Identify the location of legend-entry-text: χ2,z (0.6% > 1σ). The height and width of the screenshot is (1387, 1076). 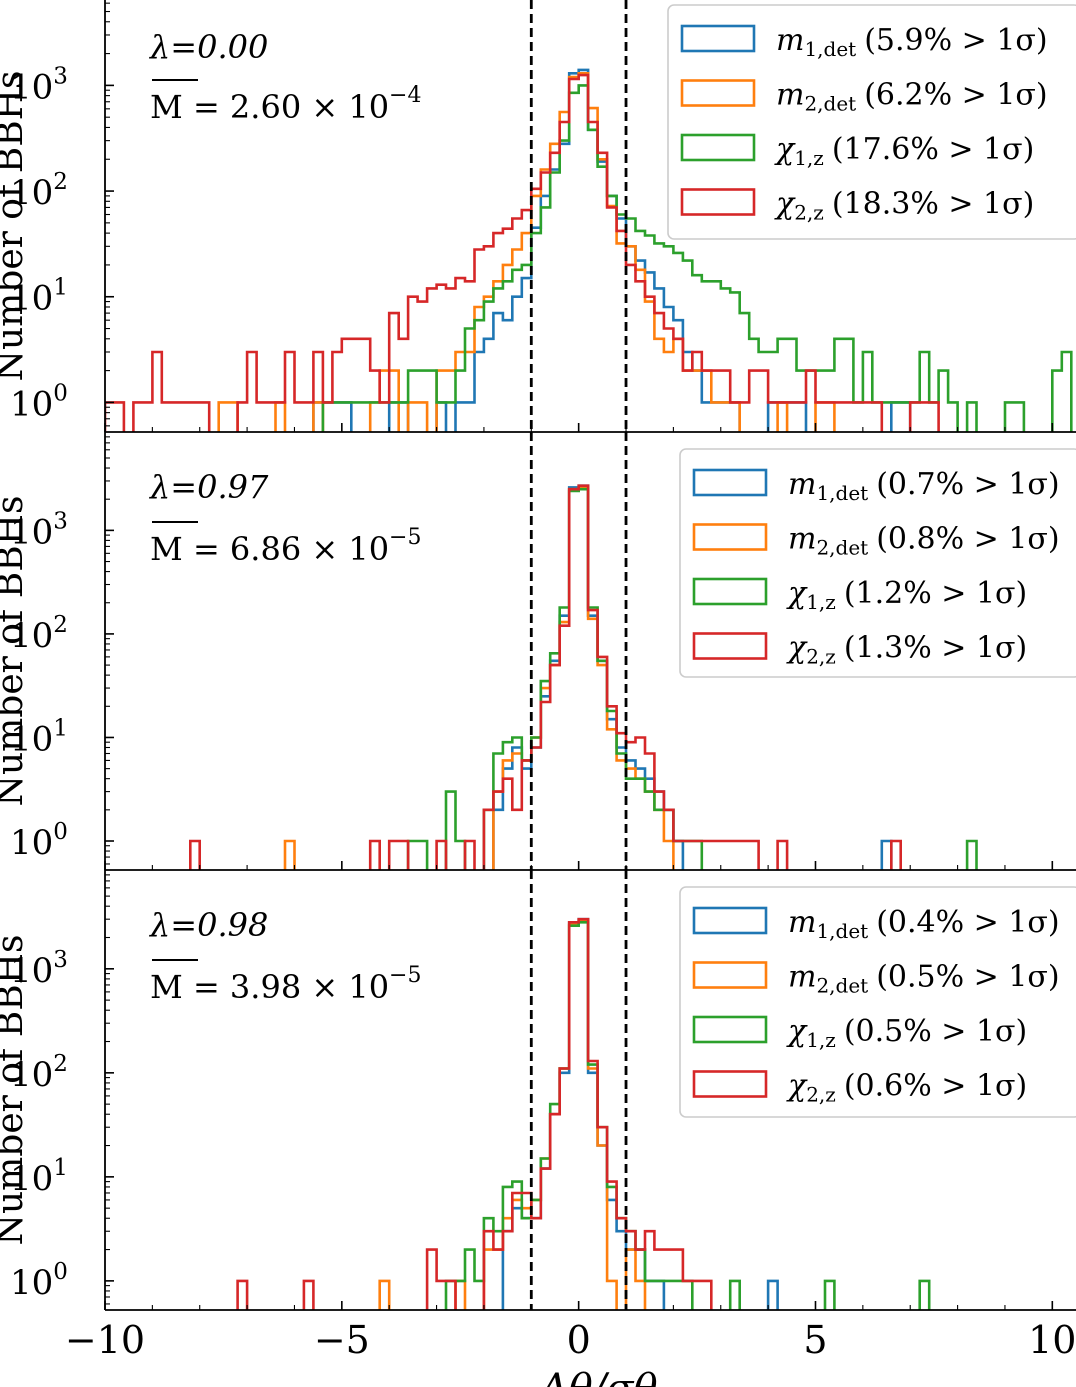
(906, 1088).